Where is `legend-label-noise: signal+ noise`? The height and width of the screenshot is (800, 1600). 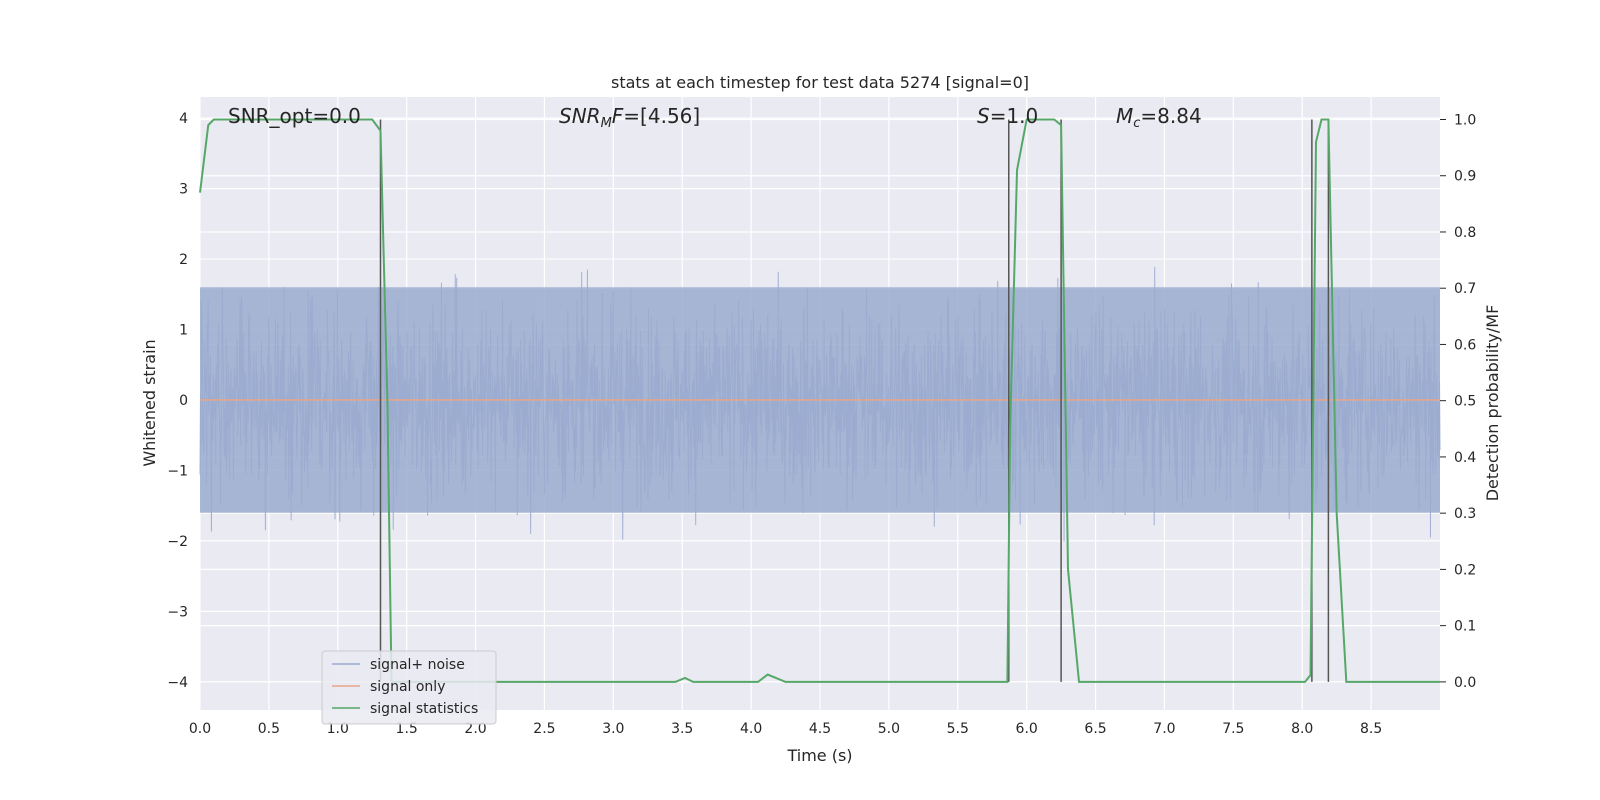 legend-label-noise: signal+ noise is located at coordinates (417, 665).